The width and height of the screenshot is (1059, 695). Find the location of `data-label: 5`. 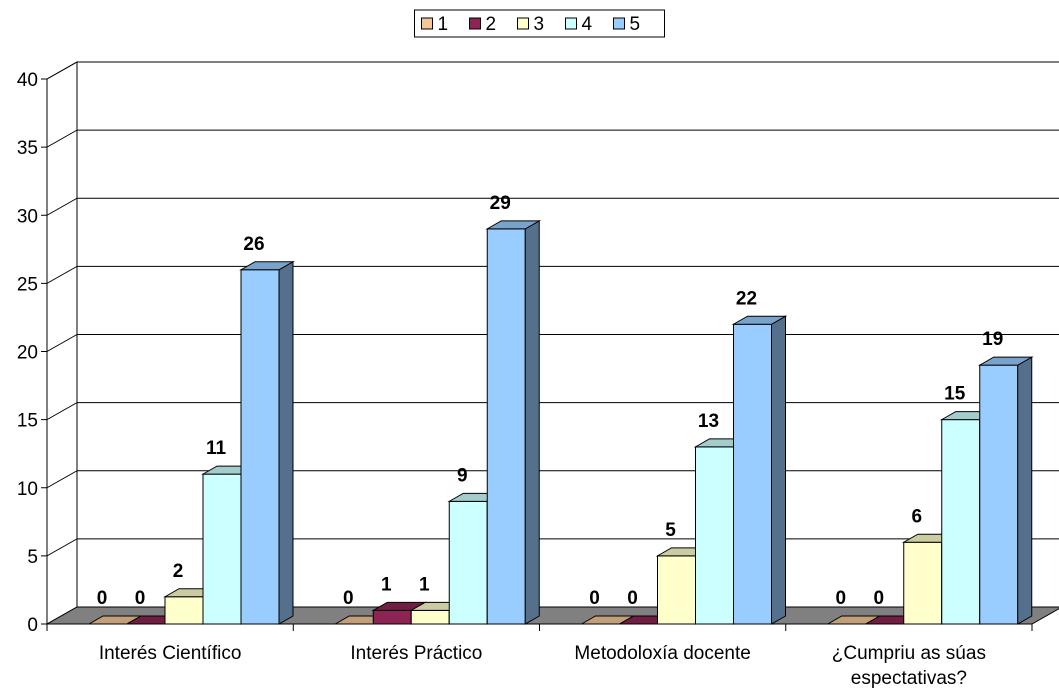

data-label: 5 is located at coordinates (670, 530).